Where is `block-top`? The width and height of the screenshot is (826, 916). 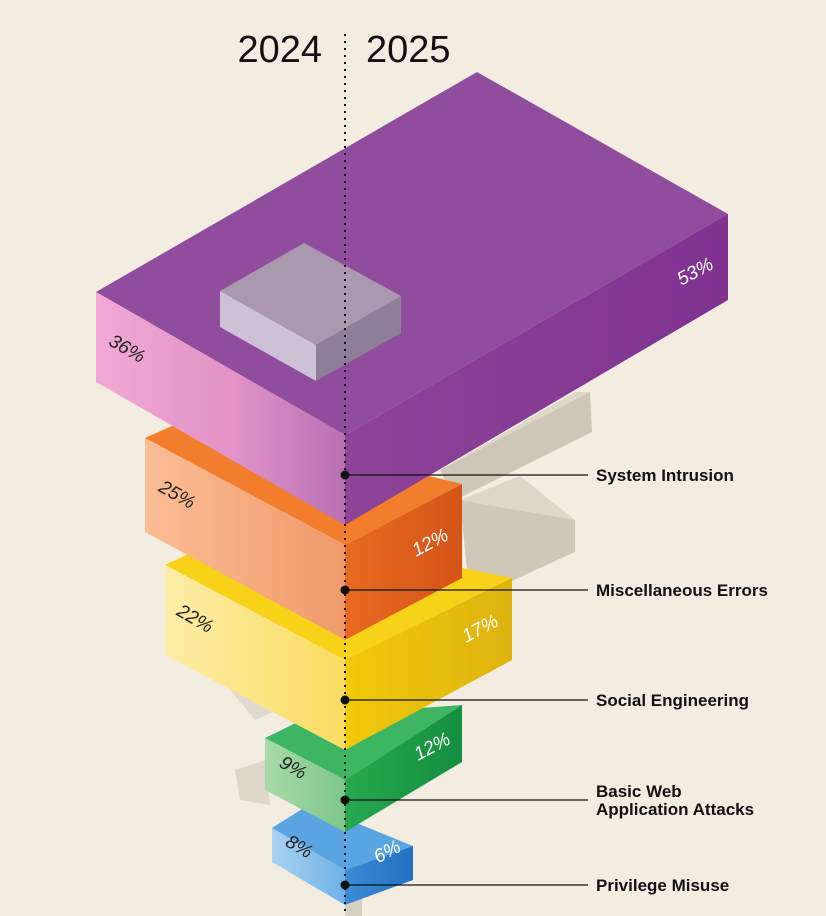 block-top is located at coordinates (342, 837).